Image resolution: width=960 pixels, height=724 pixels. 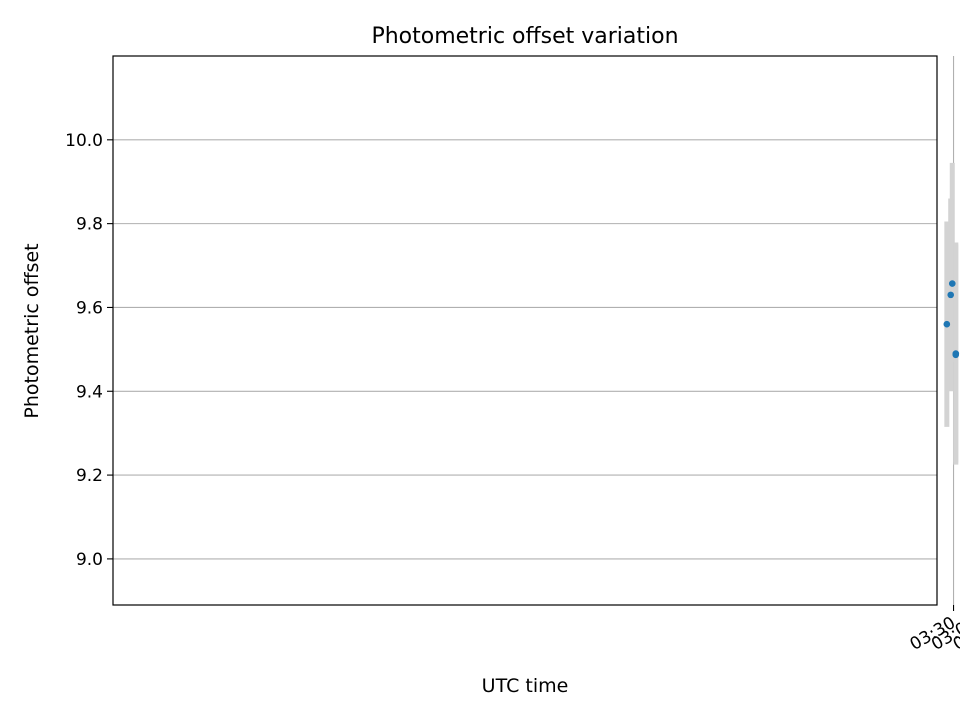 I want to click on y-tick-label: 9.6, so click(x=89, y=308).